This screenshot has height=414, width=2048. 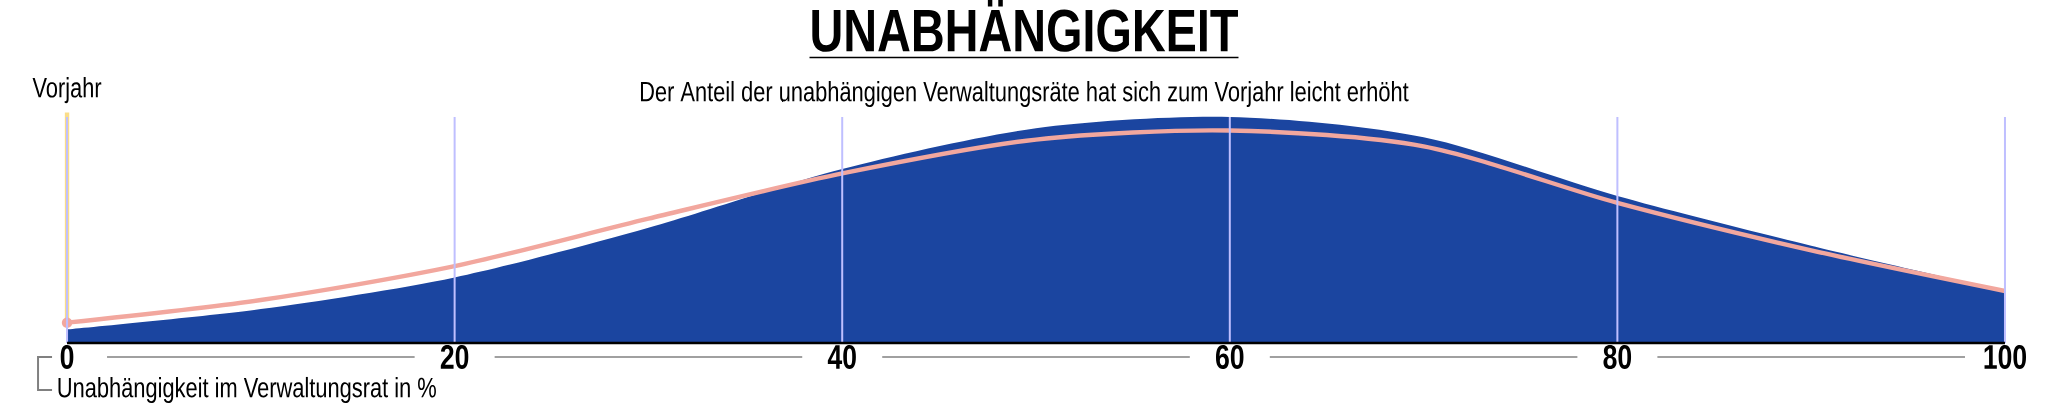 What do you see at coordinates (2005, 356) in the screenshot?
I see `x-tick-label: 100` at bounding box center [2005, 356].